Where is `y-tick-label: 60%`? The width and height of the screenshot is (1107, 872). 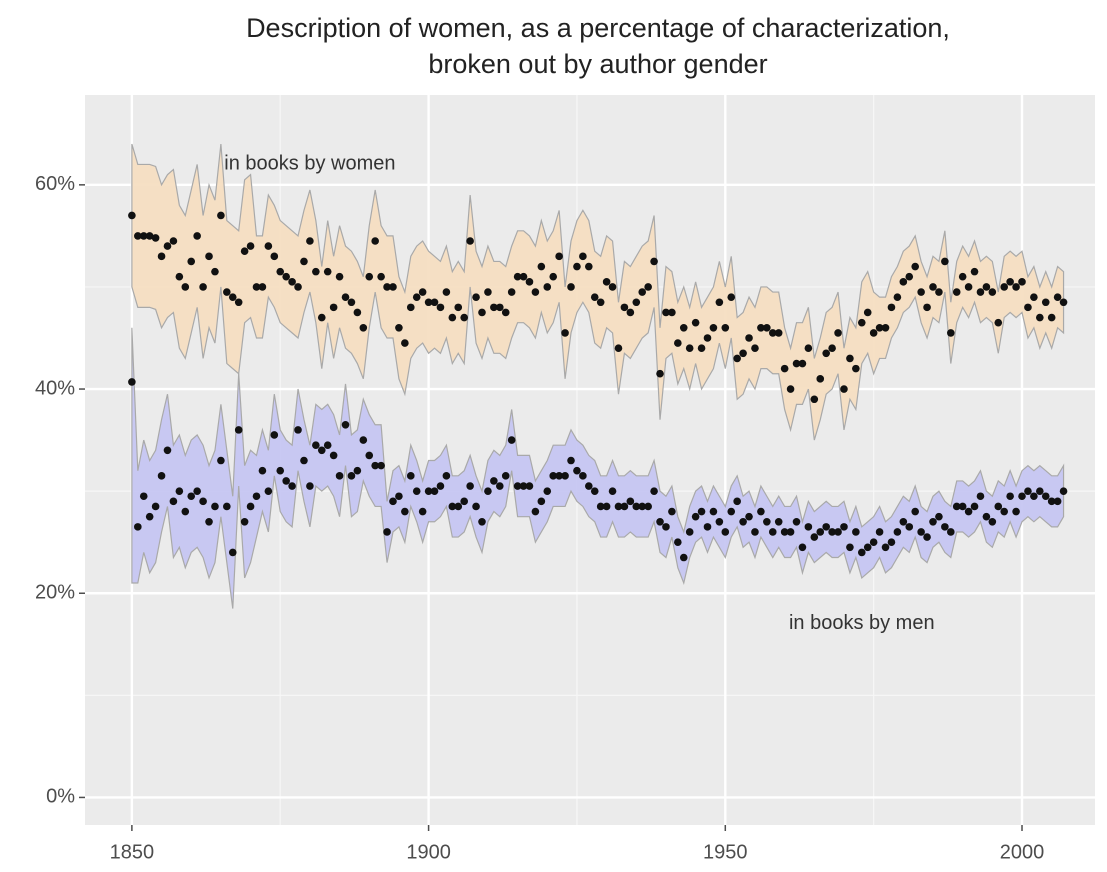
y-tick-label: 60% is located at coordinates (55, 184).